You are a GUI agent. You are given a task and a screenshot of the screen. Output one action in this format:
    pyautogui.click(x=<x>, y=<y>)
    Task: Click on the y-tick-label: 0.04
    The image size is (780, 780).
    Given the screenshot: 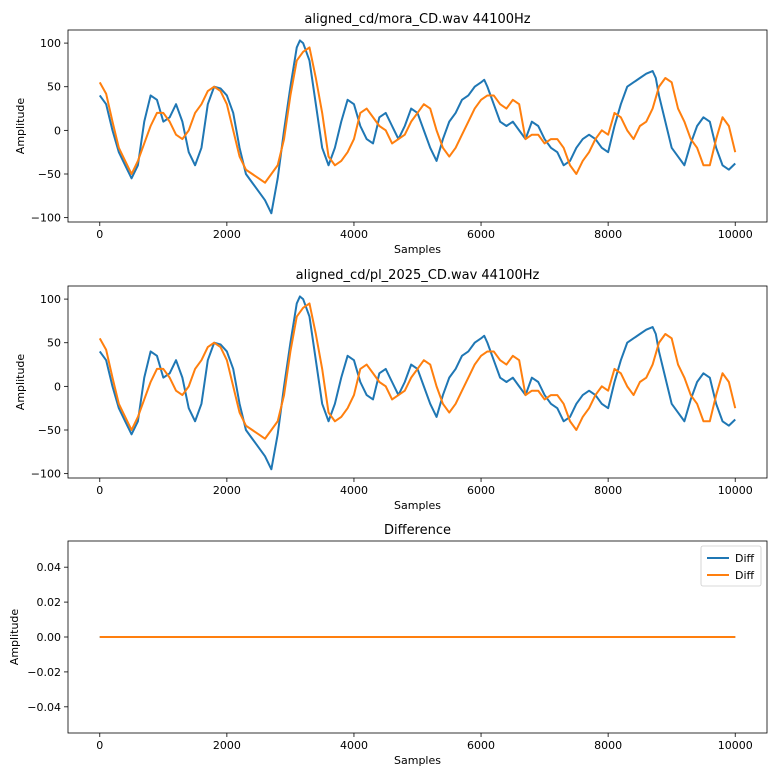 What is the action you would take?
    pyautogui.click(x=49, y=567)
    